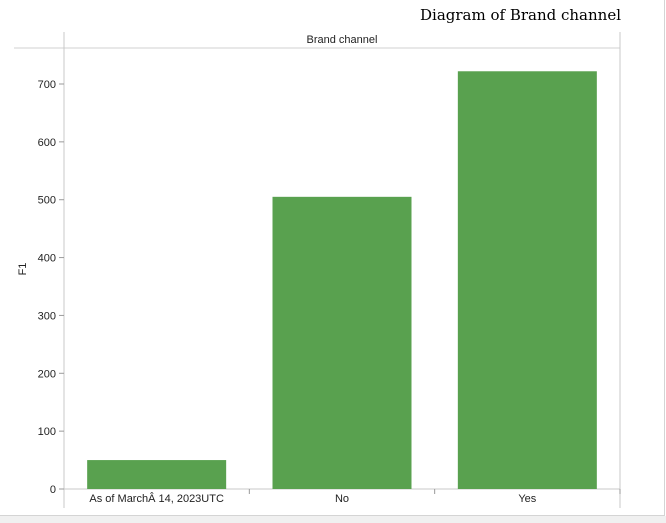 This screenshot has width=666, height=523. Describe the element at coordinates (53, 490) in the screenshot. I see `y-tick-label: 0` at that location.